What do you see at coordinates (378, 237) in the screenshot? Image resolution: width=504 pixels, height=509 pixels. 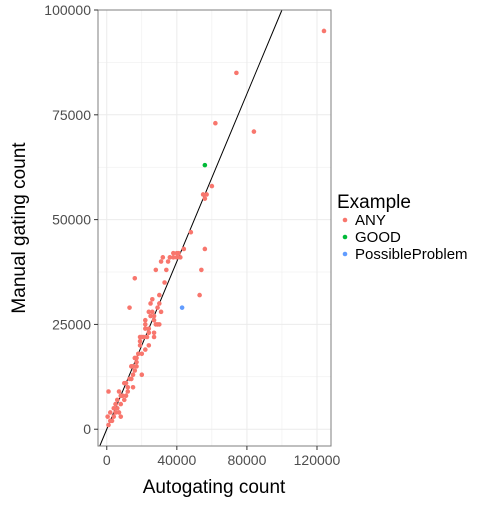 I see `legend-label: GOOD` at bounding box center [378, 237].